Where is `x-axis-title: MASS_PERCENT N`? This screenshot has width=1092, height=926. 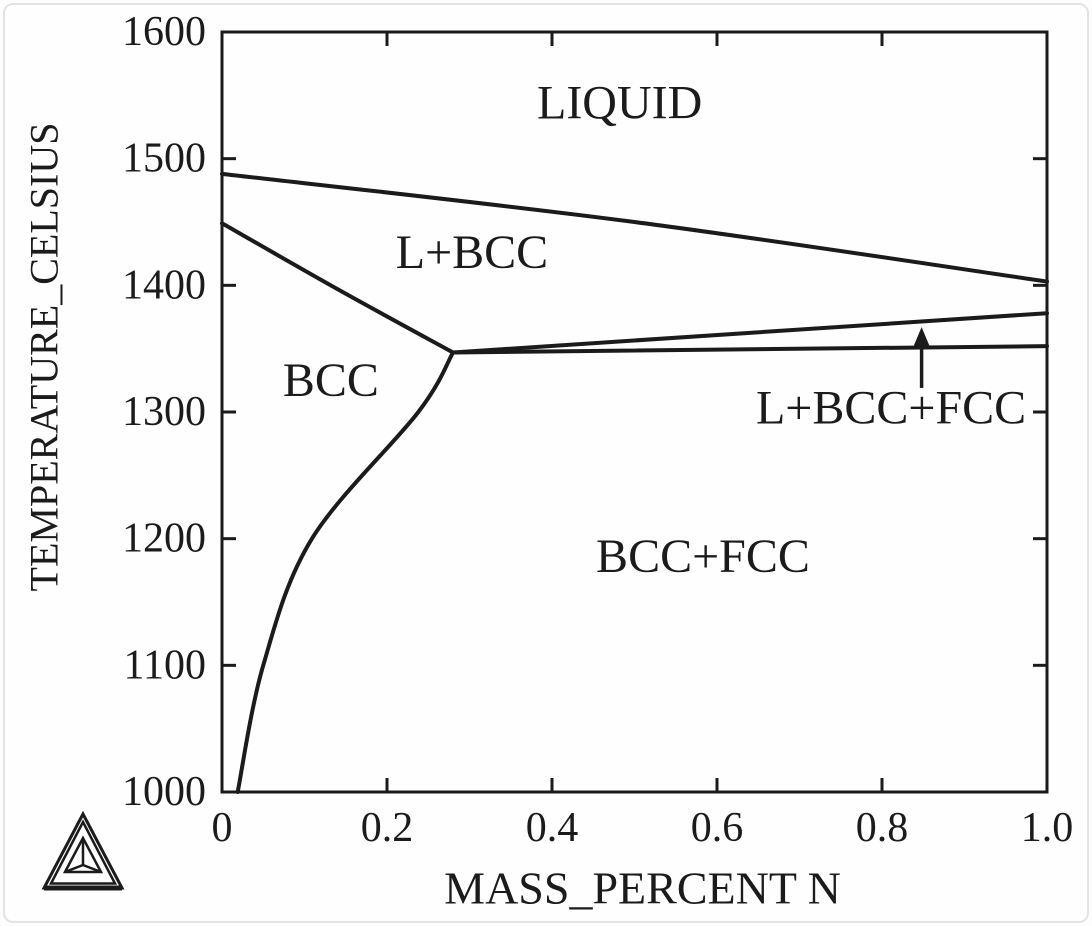 x-axis-title: MASS_PERCENT N is located at coordinates (642, 888).